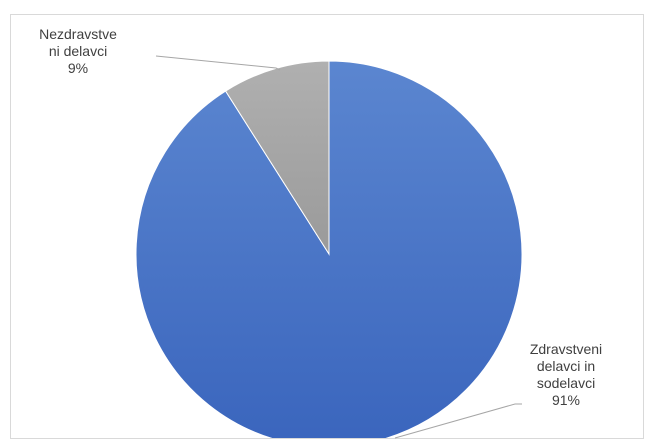 This screenshot has height=441, width=646. I want to click on leader-line-zdravstveni, so click(458, 421).